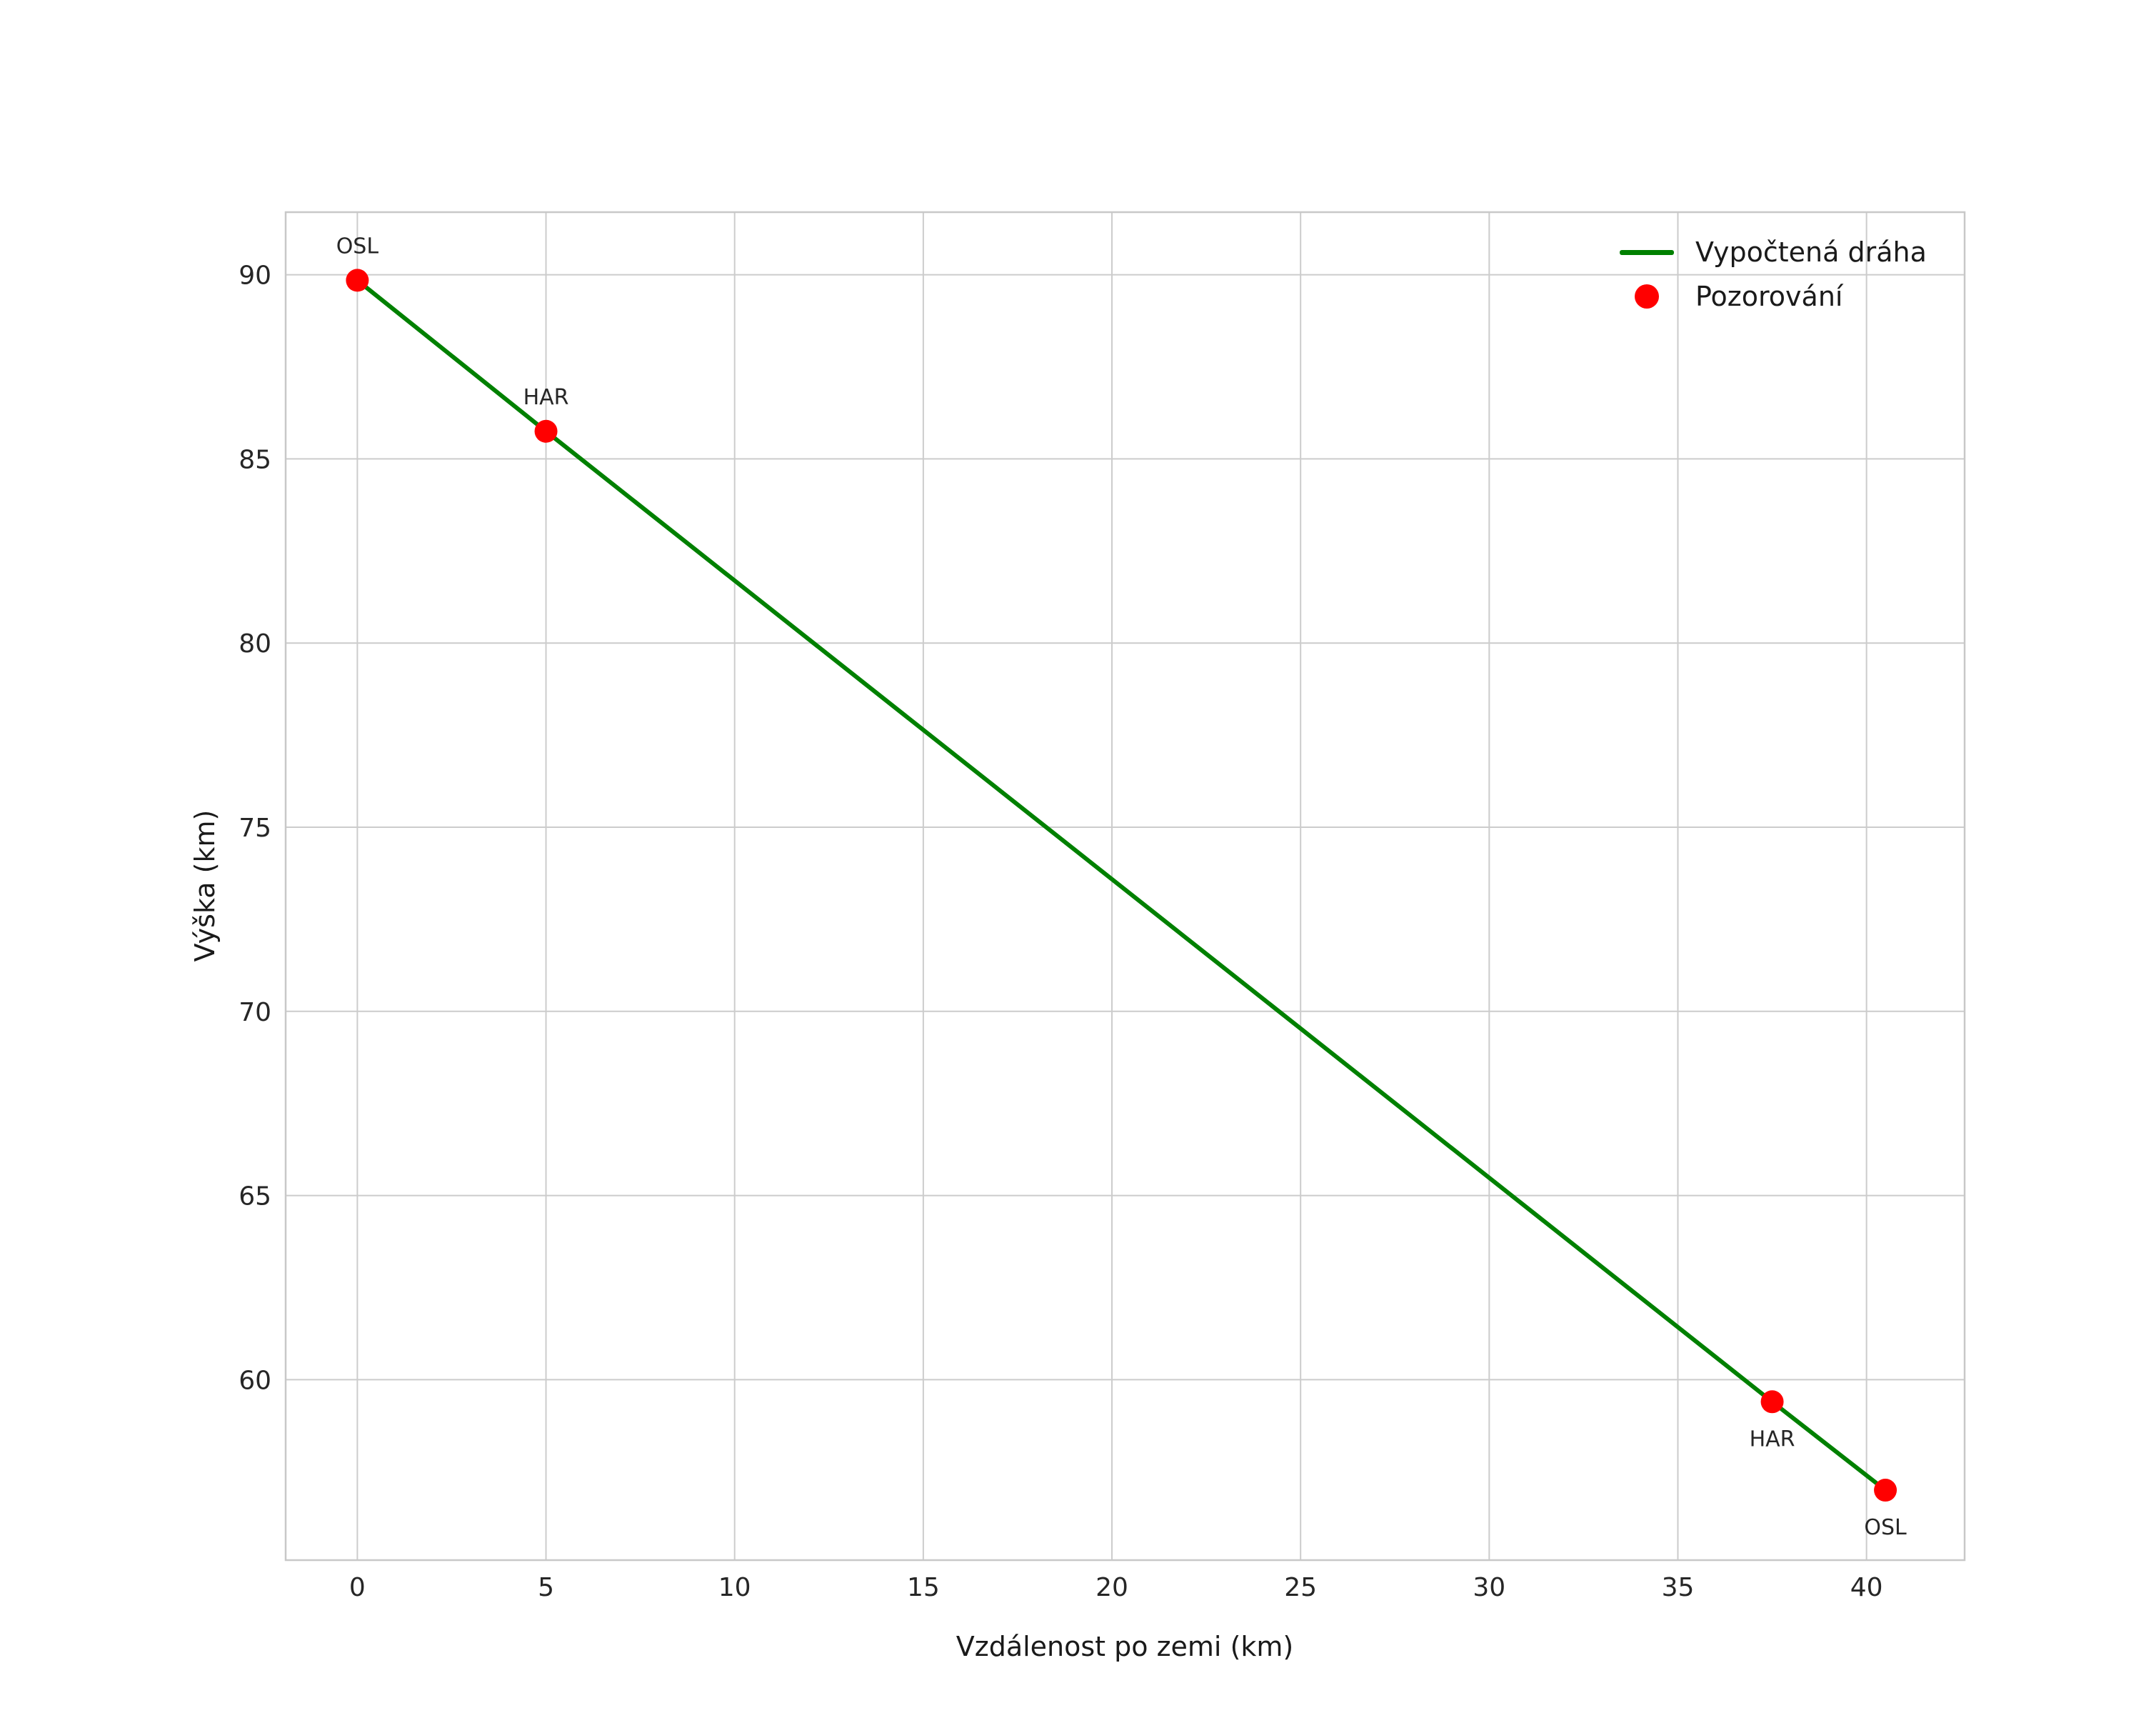  I want to click on x-tick-label: 10, so click(735, 1588).